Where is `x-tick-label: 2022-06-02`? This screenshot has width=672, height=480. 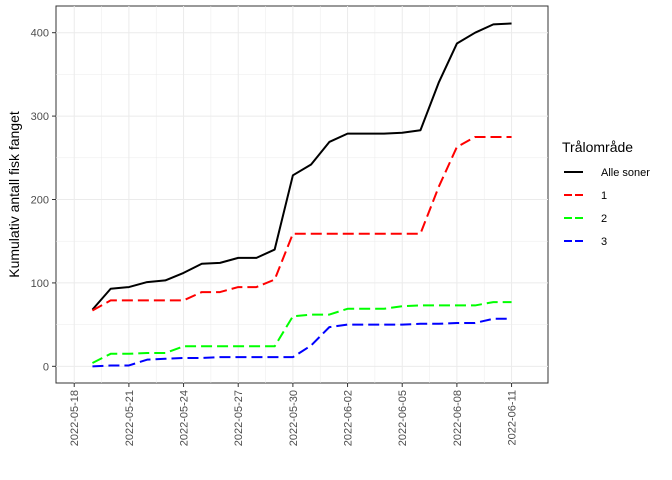
x-tick-label: 2022-06-02 is located at coordinates (349, 418).